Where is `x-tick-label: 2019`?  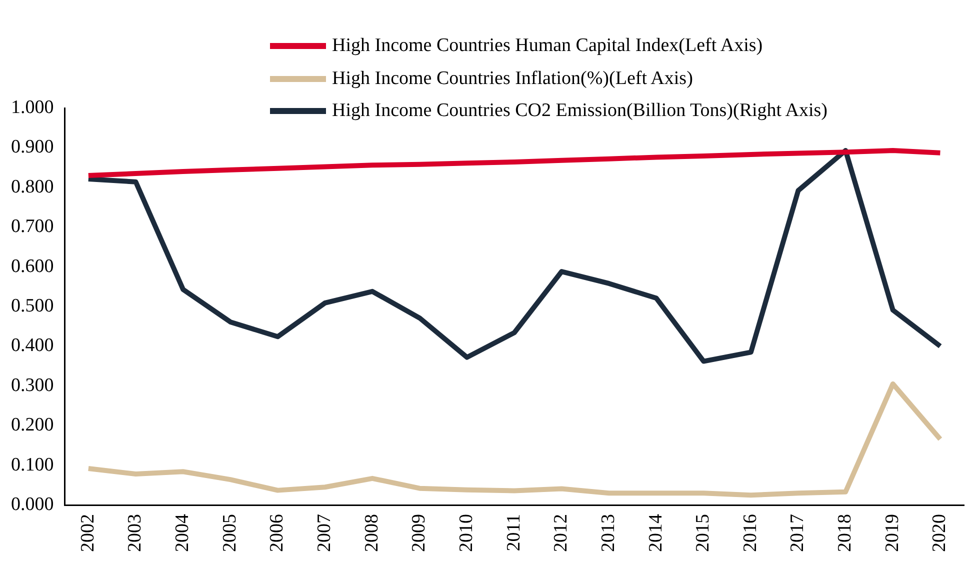 x-tick-label: 2019 is located at coordinates (892, 533).